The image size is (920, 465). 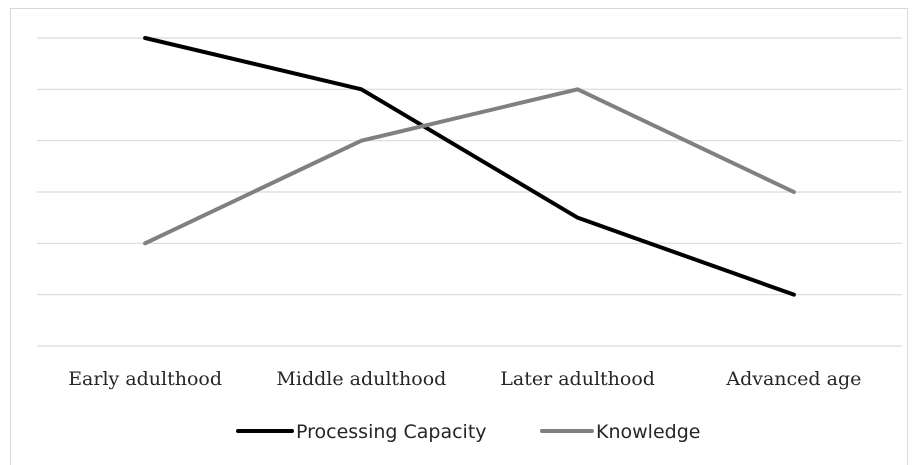 I want to click on x-tick-label: Early adulthood, so click(x=145, y=379).